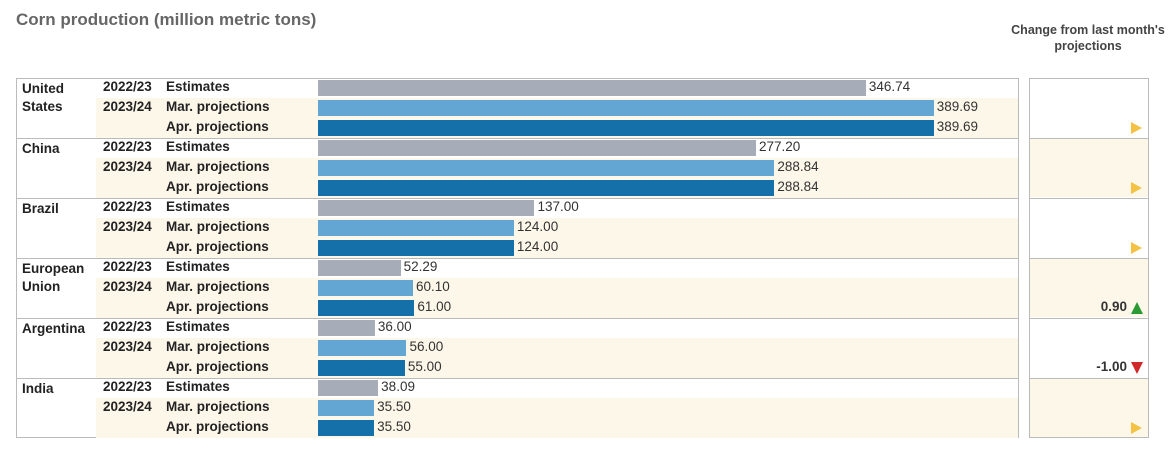 The image size is (1173, 460). Describe the element at coordinates (537, 246) in the screenshot. I see `value-label: 124.00` at that location.